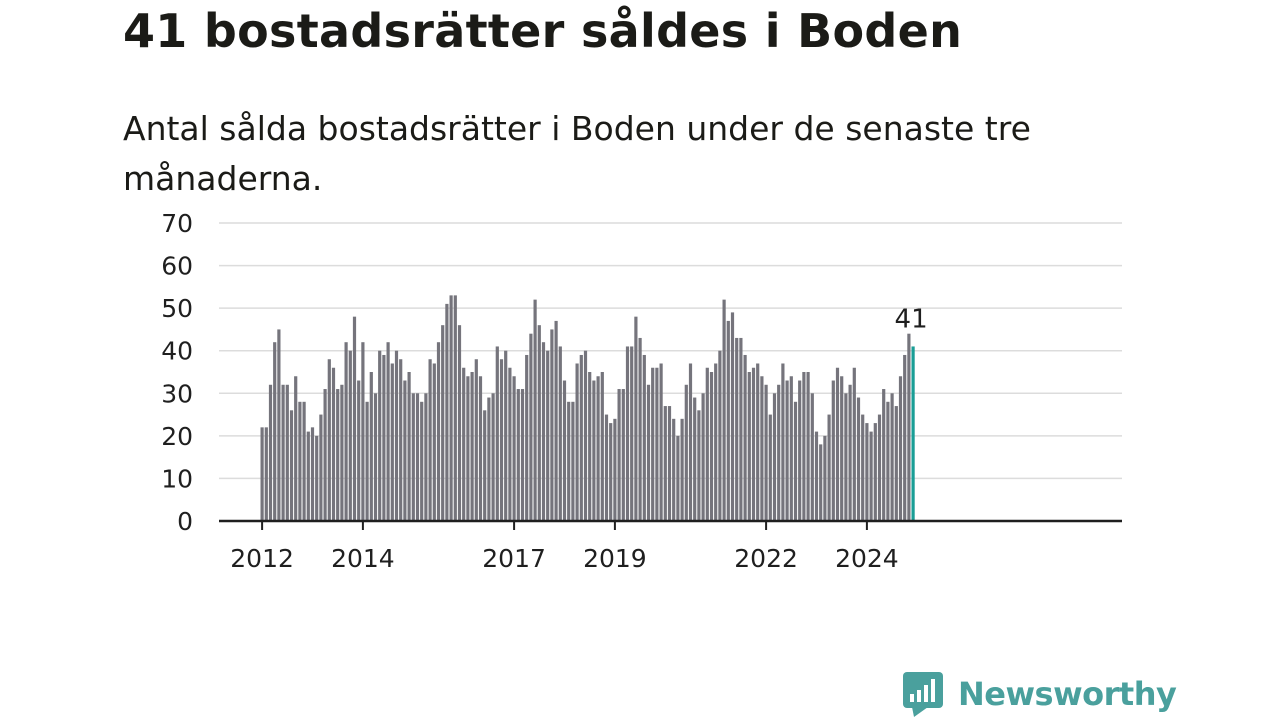 The height and width of the screenshot is (720, 1280). I want to click on y-tick-label: 10, so click(177, 478).